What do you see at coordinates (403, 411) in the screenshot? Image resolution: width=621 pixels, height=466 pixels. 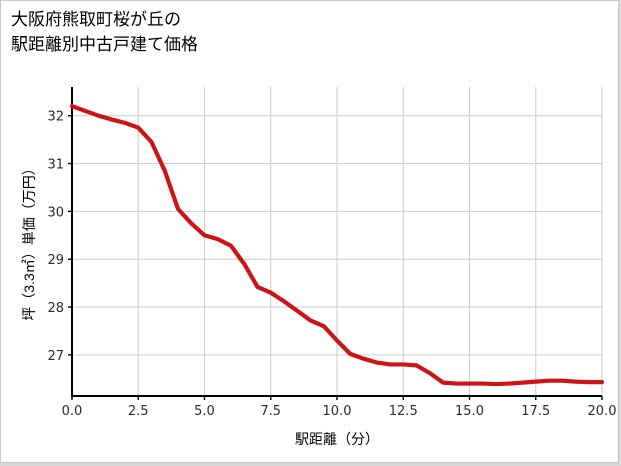 I see `x-tick-label: 12.5` at bounding box center [403, 411].